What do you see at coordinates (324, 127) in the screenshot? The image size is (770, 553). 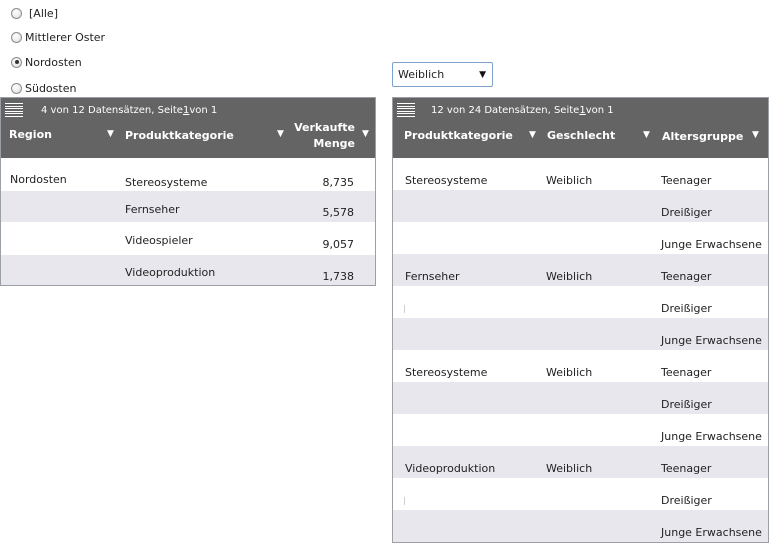 I see `column-header-quantity-line1: Verkaufte` at bounding box center [324, 127].